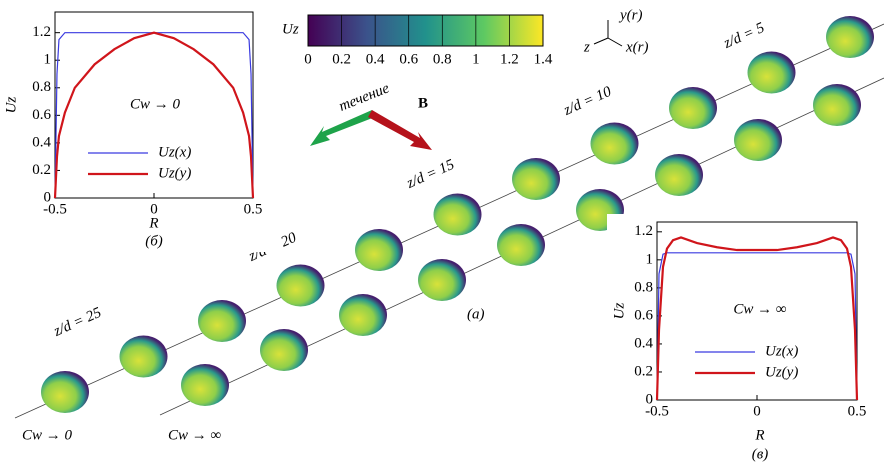  I want to click on scene-caption: (а), so click(476, 314).